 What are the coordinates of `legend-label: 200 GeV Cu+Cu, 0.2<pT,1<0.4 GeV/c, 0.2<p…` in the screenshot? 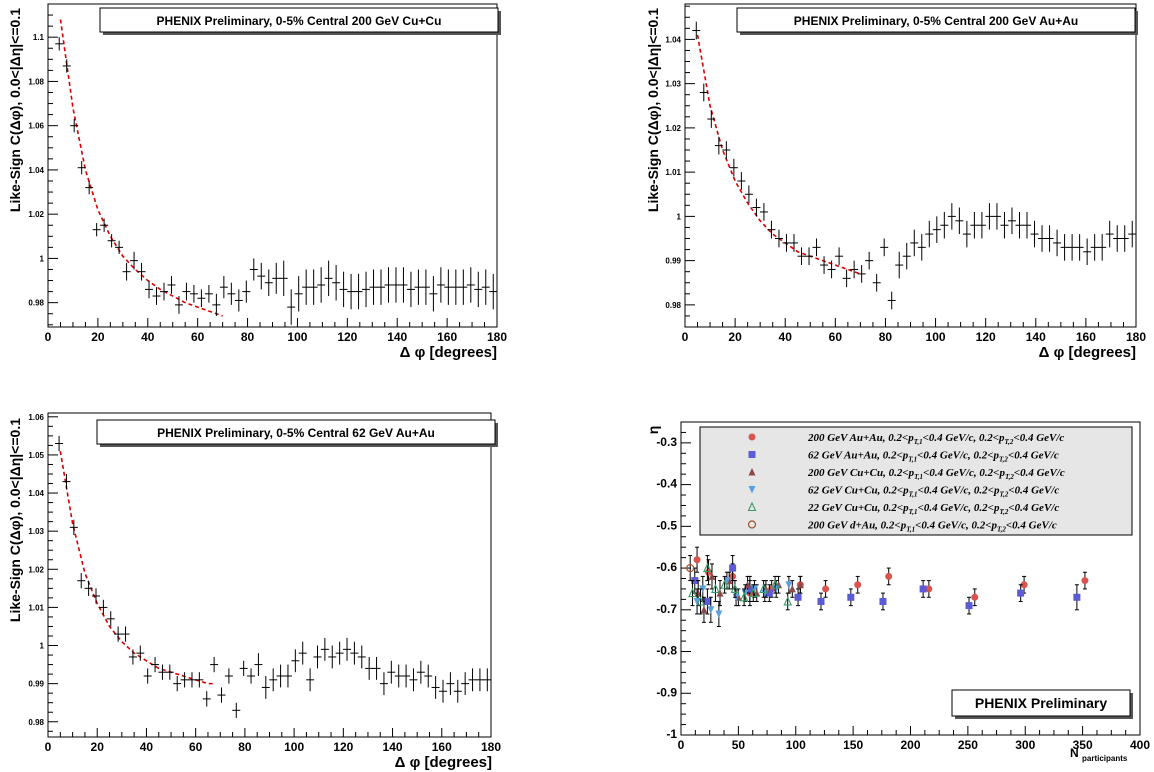 It's located at (936, 474).